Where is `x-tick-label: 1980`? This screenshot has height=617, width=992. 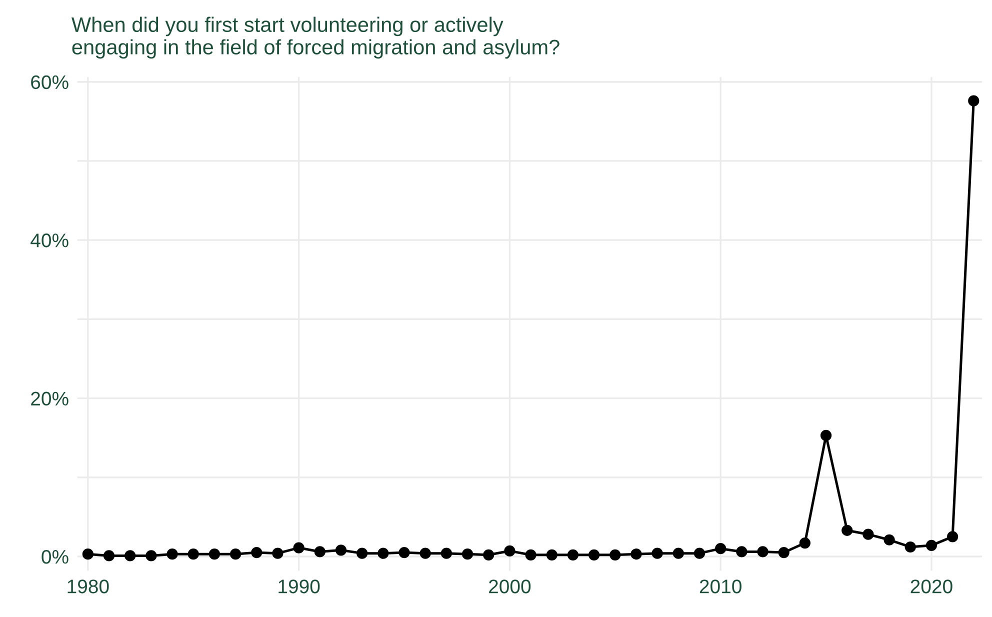
x-tick-label: 1980 is located at coordinates (88, 587).